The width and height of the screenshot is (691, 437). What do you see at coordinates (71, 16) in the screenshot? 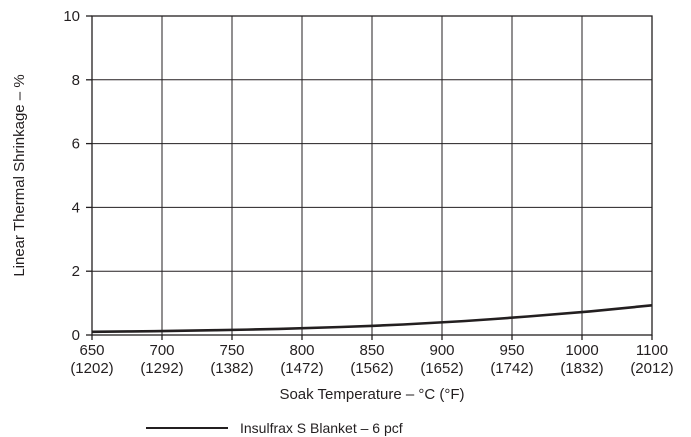
I see `y-tick-label: 10` at bounding box center [71, 16].